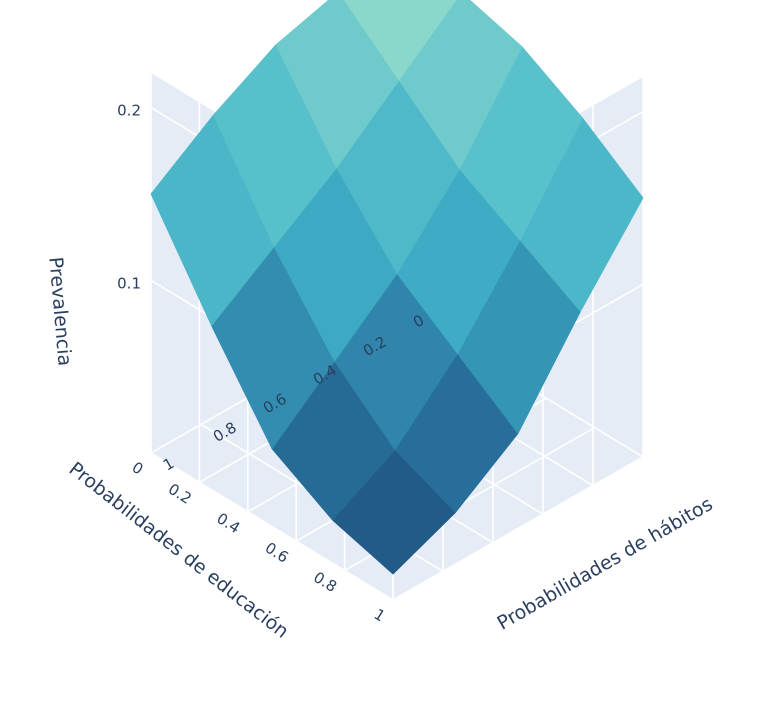 This screenshot has height=720, width=780. What do you see at coordinates (518, 528) in the screenshot?
I see `floor-grid-y` at bounding box center [518, 528].